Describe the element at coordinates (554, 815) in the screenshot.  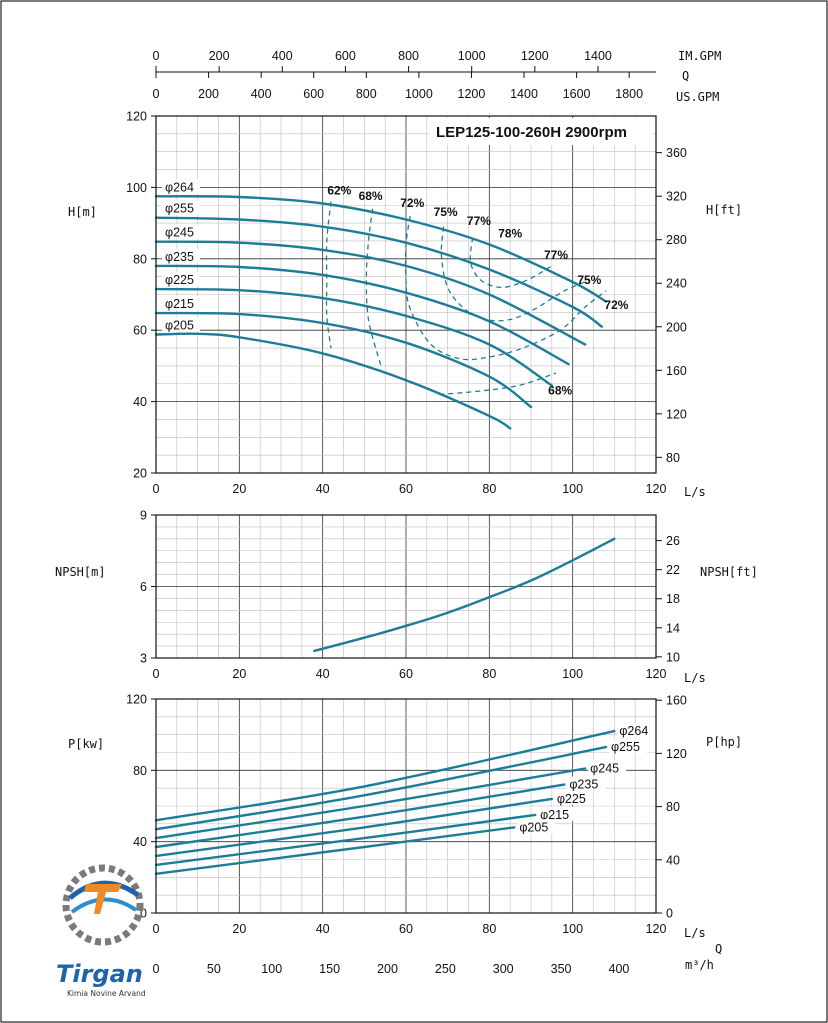
I see `power-diameter-label: φ215` at that location.